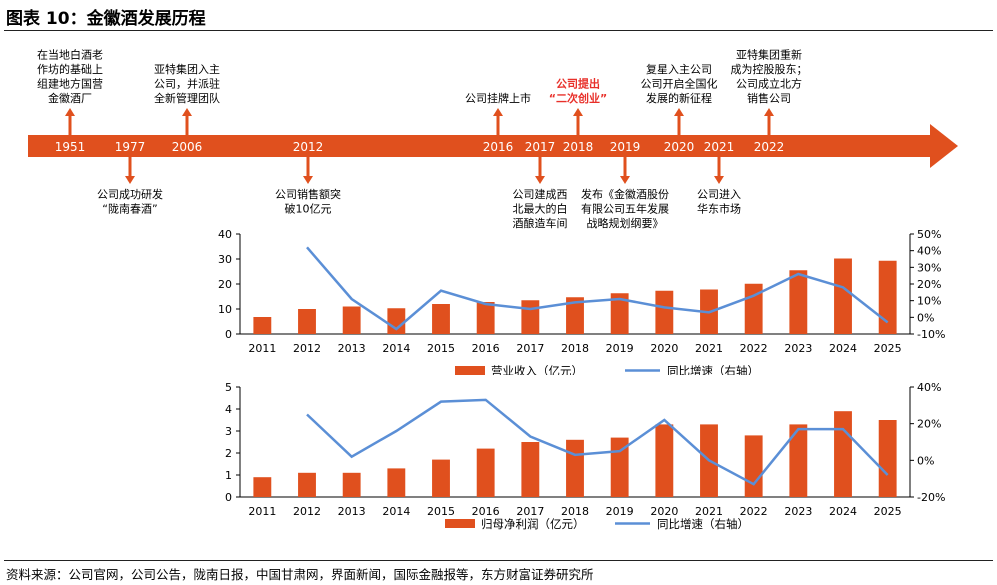 This screenshot has height=585, width=997. What do you see at coordinates (843, 348) in the screenshot?
I see `x-tick-label: 2024` at bounding box center [843, 348].